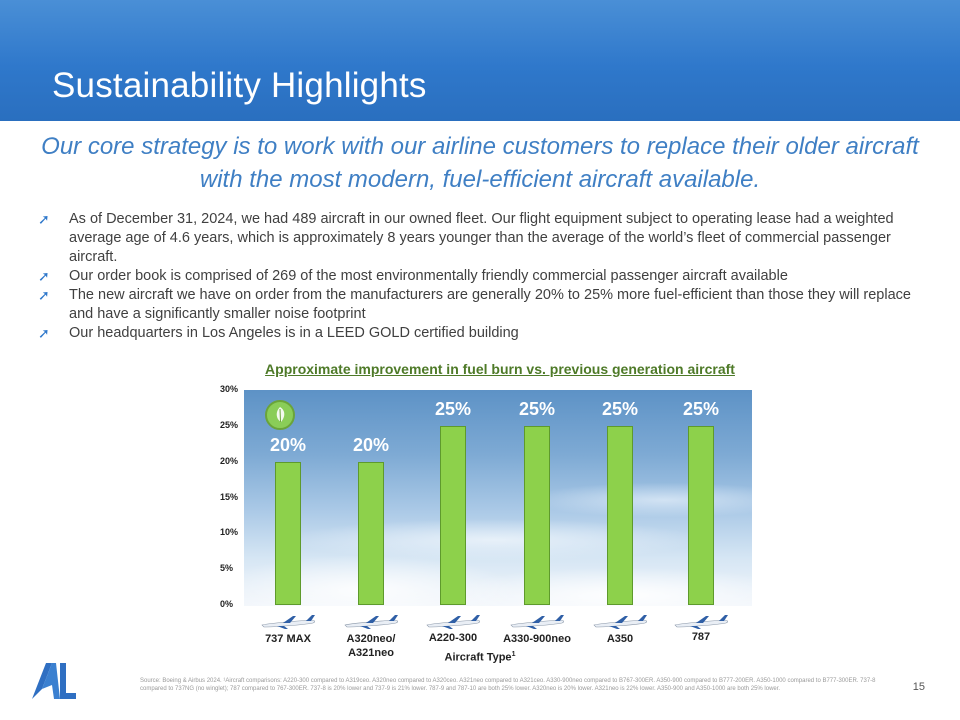  What do you see at coordinates (918, 687) in the screenshot?
I see `page-number: 15` at bounding box center [918, 687].